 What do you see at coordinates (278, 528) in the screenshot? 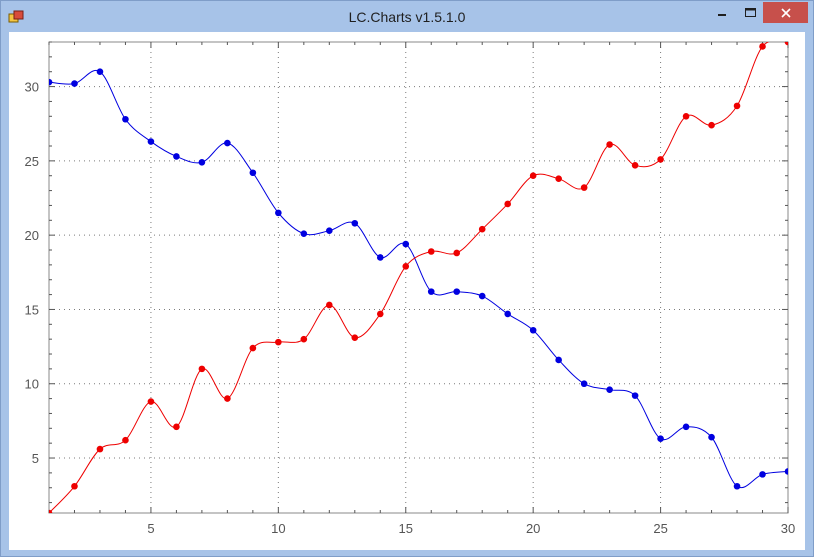
I see `x-tick-label: 10` at bounding box center [278, 528].